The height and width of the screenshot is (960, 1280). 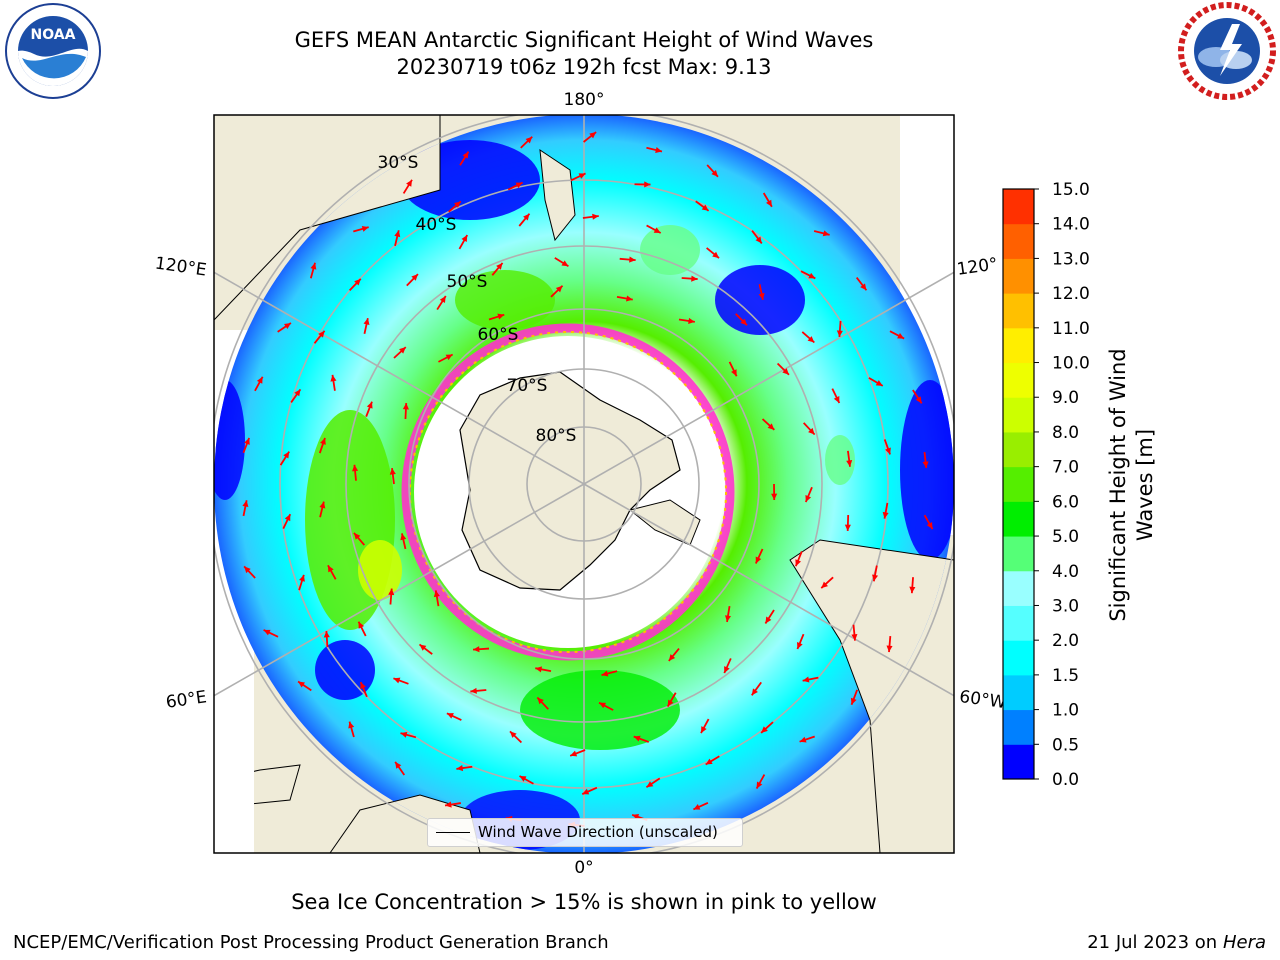 I want to click on lat-label-30s: 30°S, so click(x=398, y=163).